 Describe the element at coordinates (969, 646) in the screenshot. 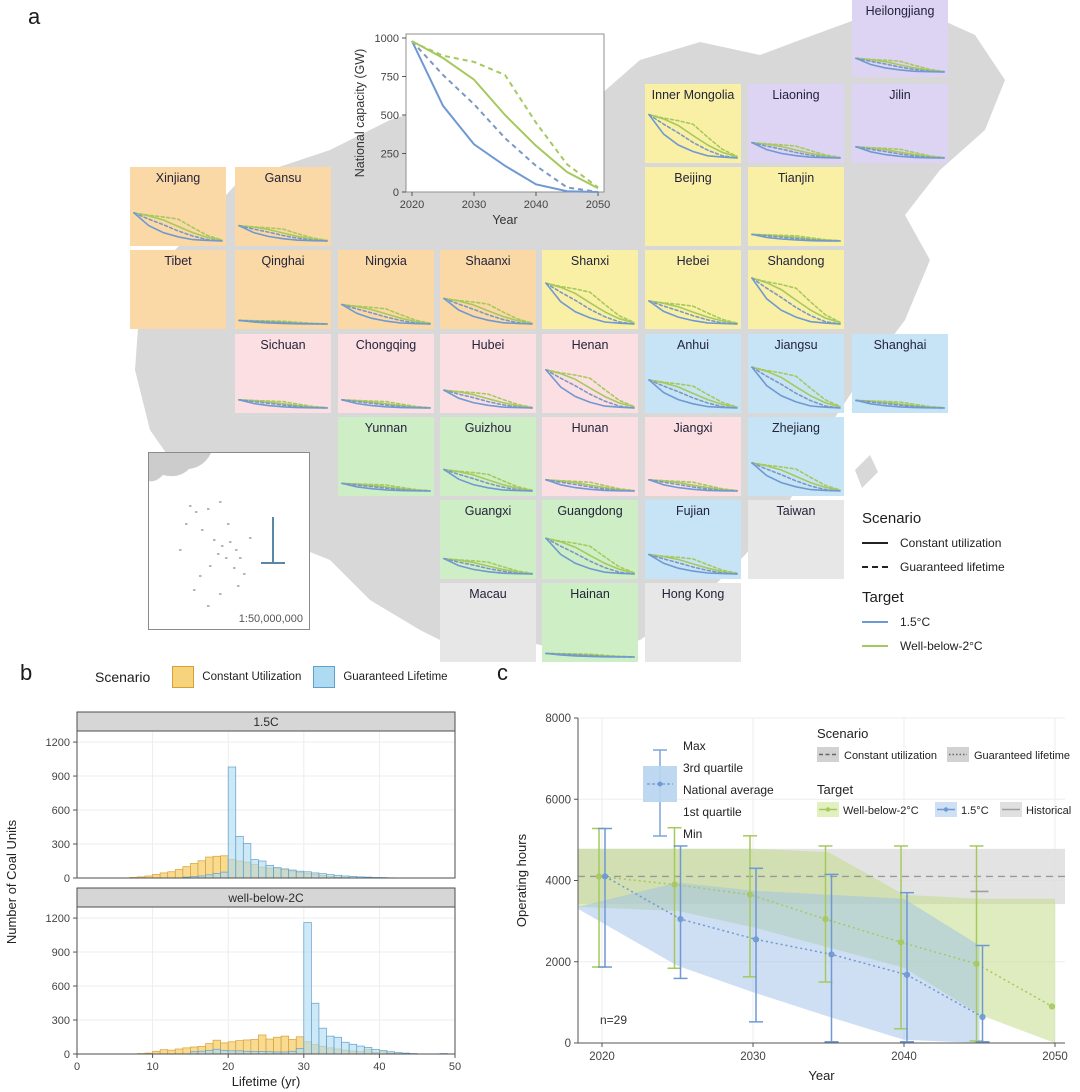

I see `legend-item: Well-below-2°C` at that location.